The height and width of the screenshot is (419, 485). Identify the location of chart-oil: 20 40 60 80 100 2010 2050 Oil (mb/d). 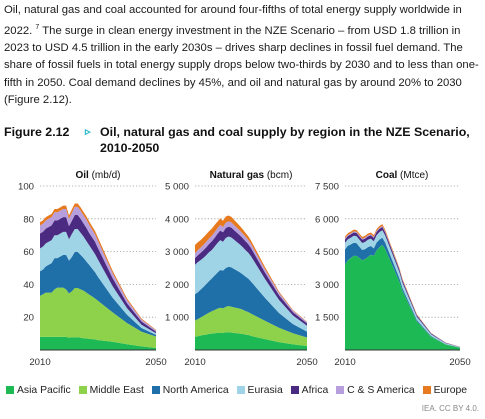
(92, 269).